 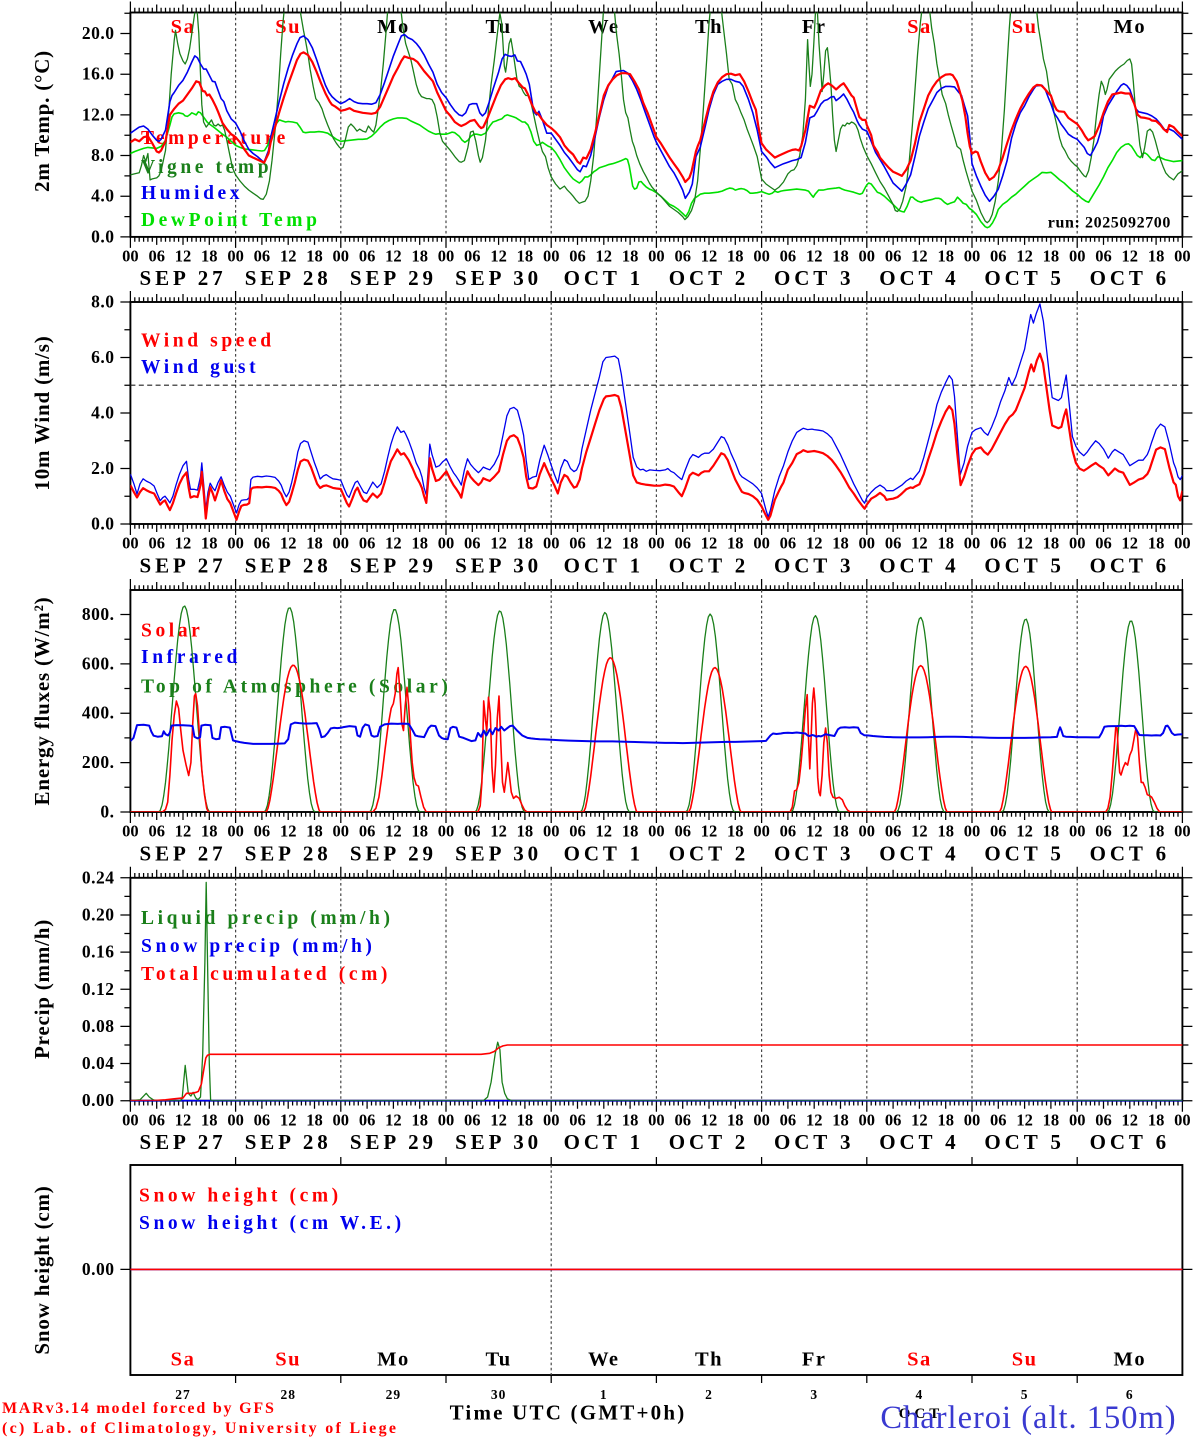 What do you see at coordinates (499, 1394) in the screenshot?
I see `svg-text: 30` at bounding box center [499, 1394].